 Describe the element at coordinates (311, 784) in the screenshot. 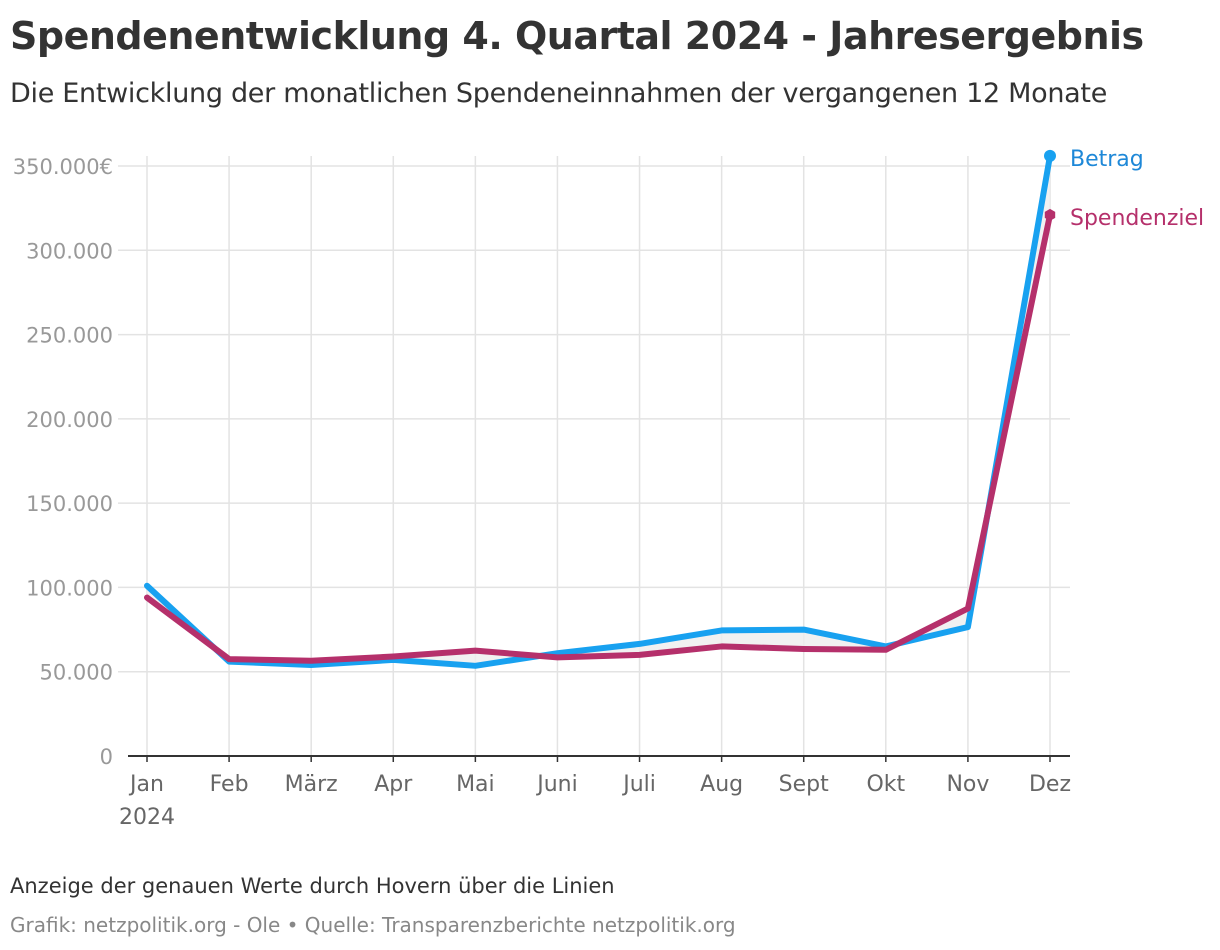

I see `x-tick-label: März` at that location.